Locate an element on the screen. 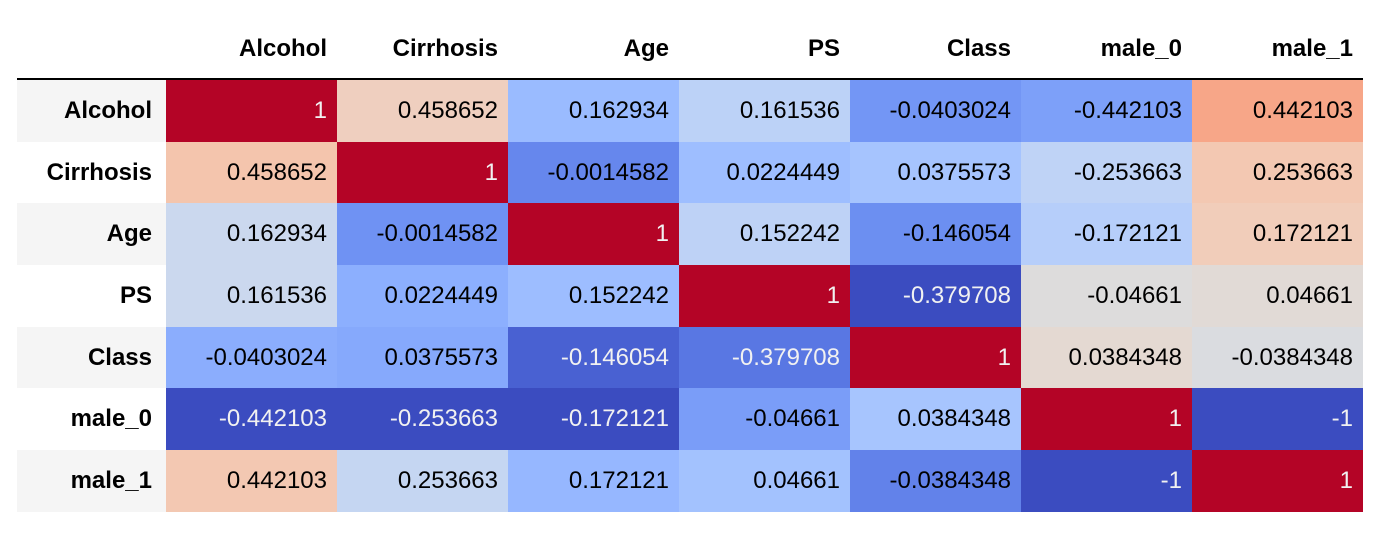 This screenshot has height=536, width=1374. row-header: Class is located at coordinates (91, 357).